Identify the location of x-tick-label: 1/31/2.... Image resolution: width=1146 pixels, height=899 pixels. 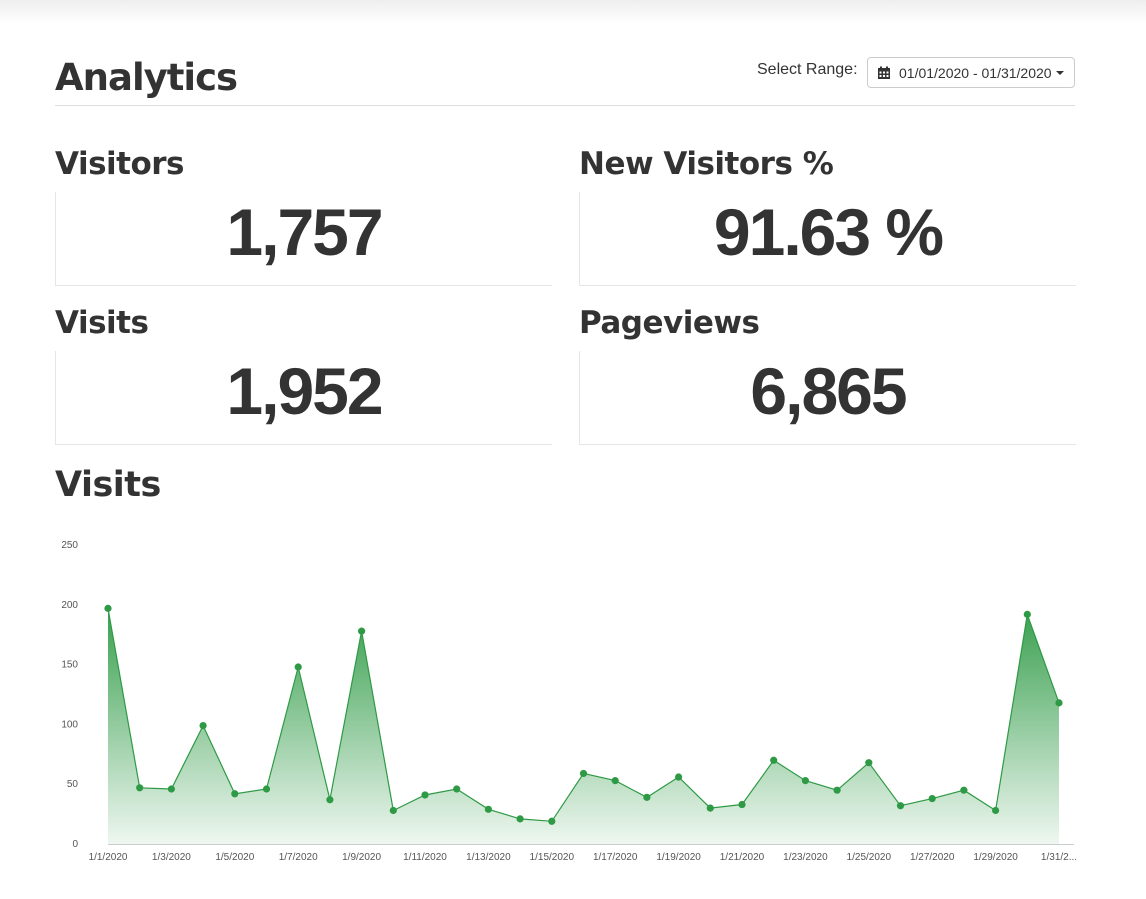
(1059, 857).